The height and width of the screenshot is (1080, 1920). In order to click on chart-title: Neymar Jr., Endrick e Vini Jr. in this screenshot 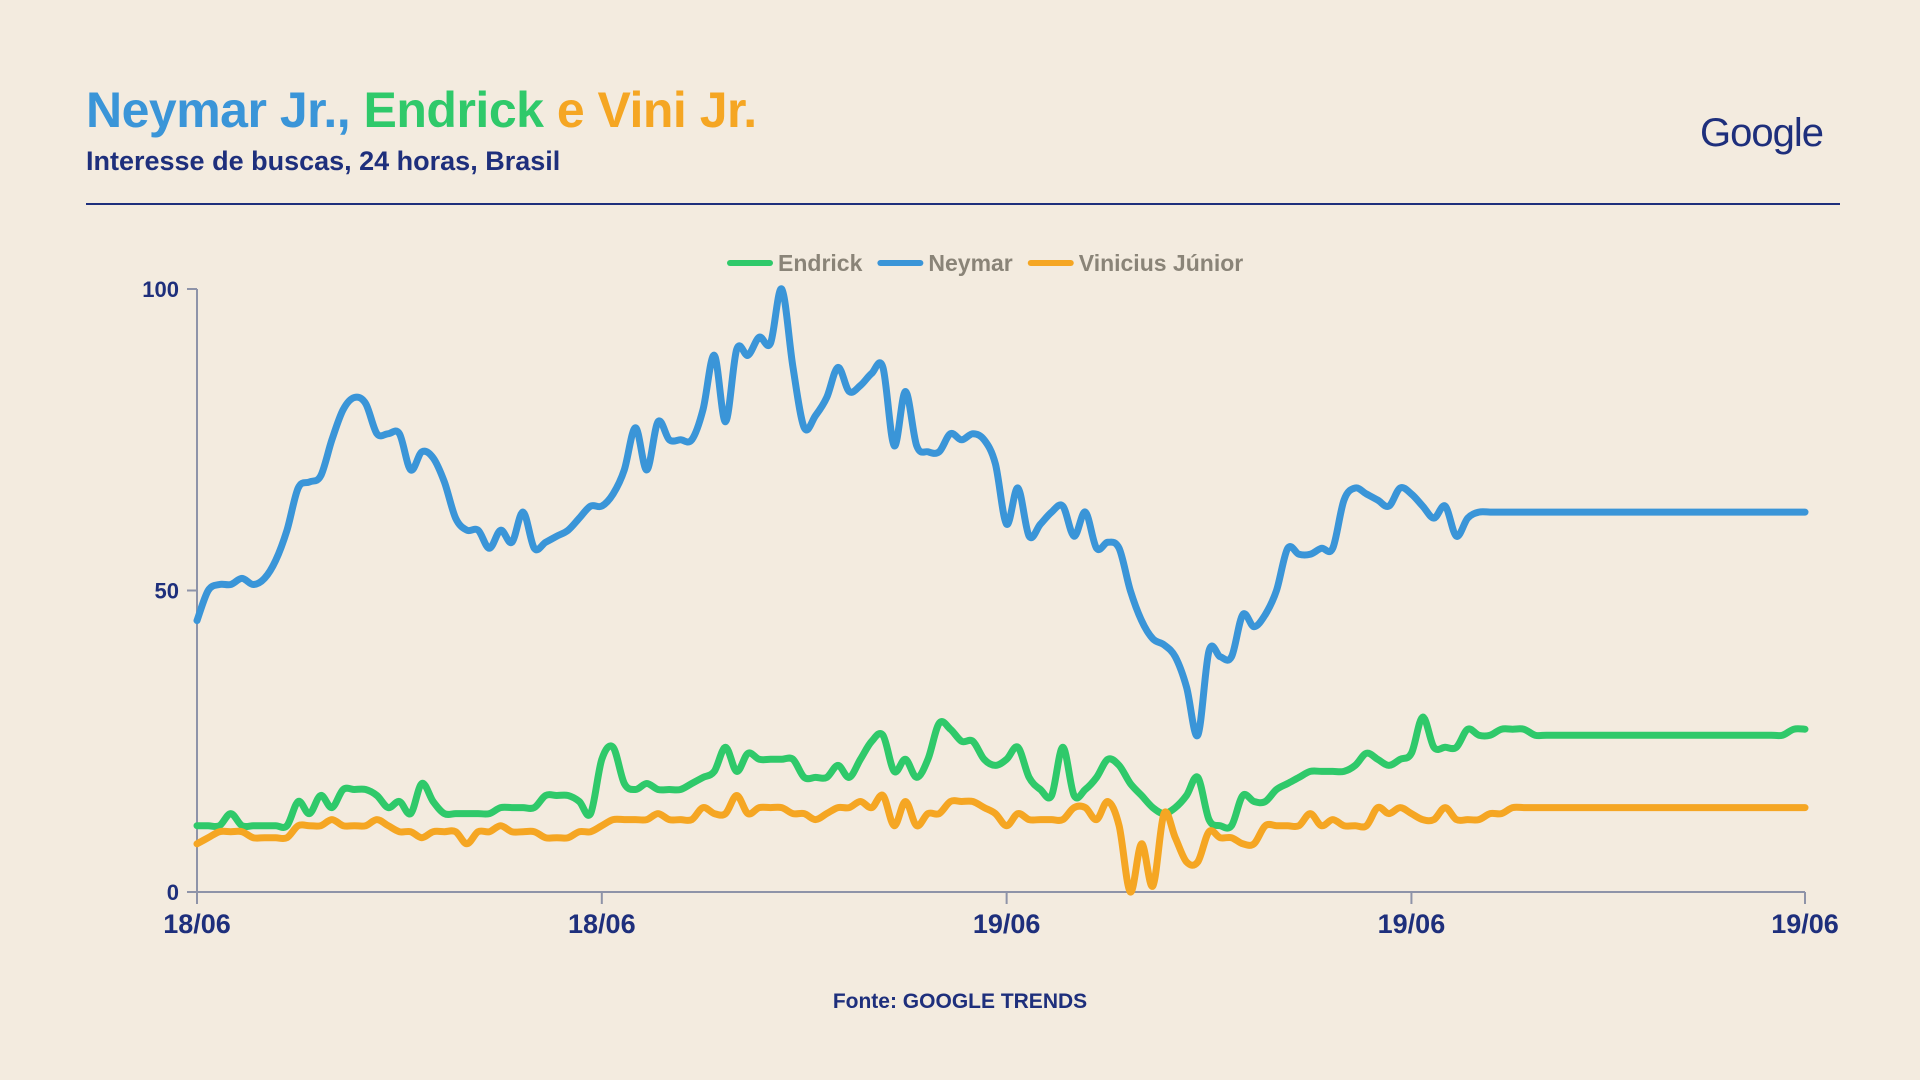, I will do `click(421, 110)`.